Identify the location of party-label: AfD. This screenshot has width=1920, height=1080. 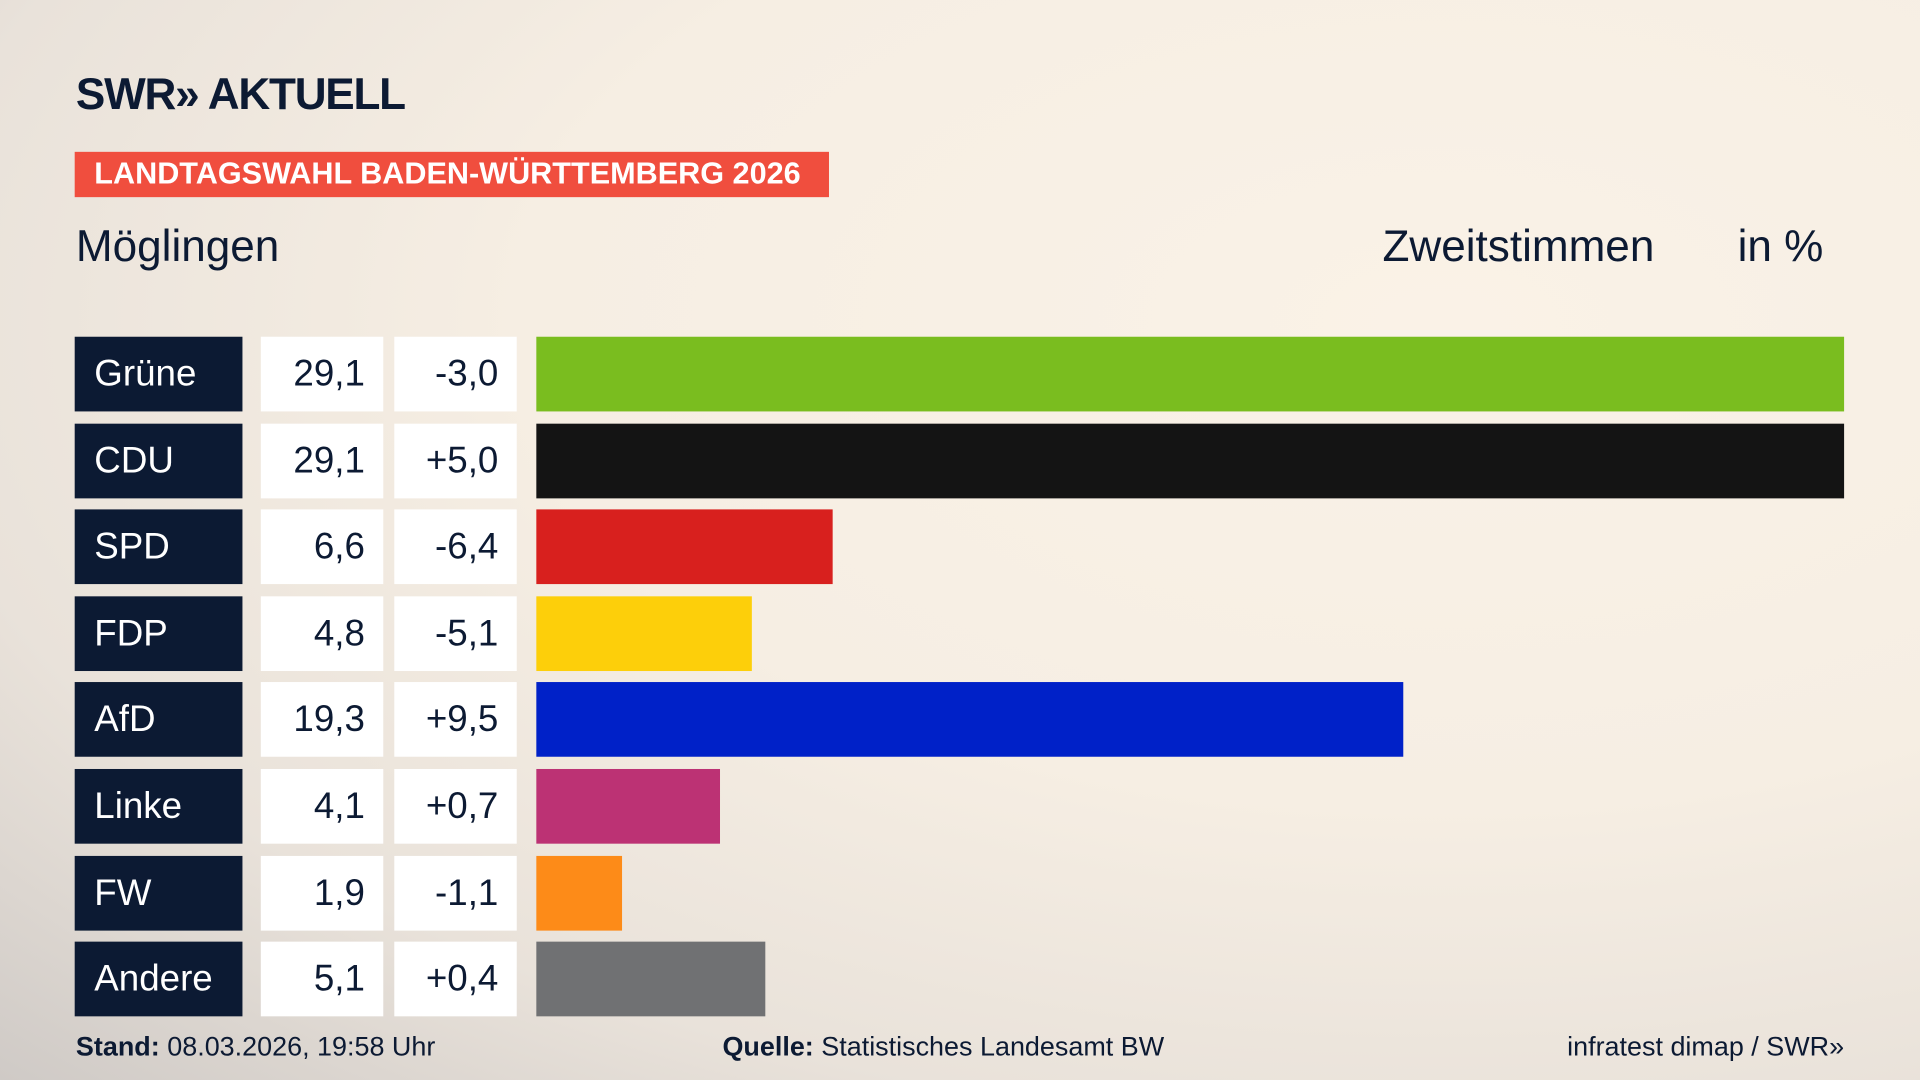
(158, 720).